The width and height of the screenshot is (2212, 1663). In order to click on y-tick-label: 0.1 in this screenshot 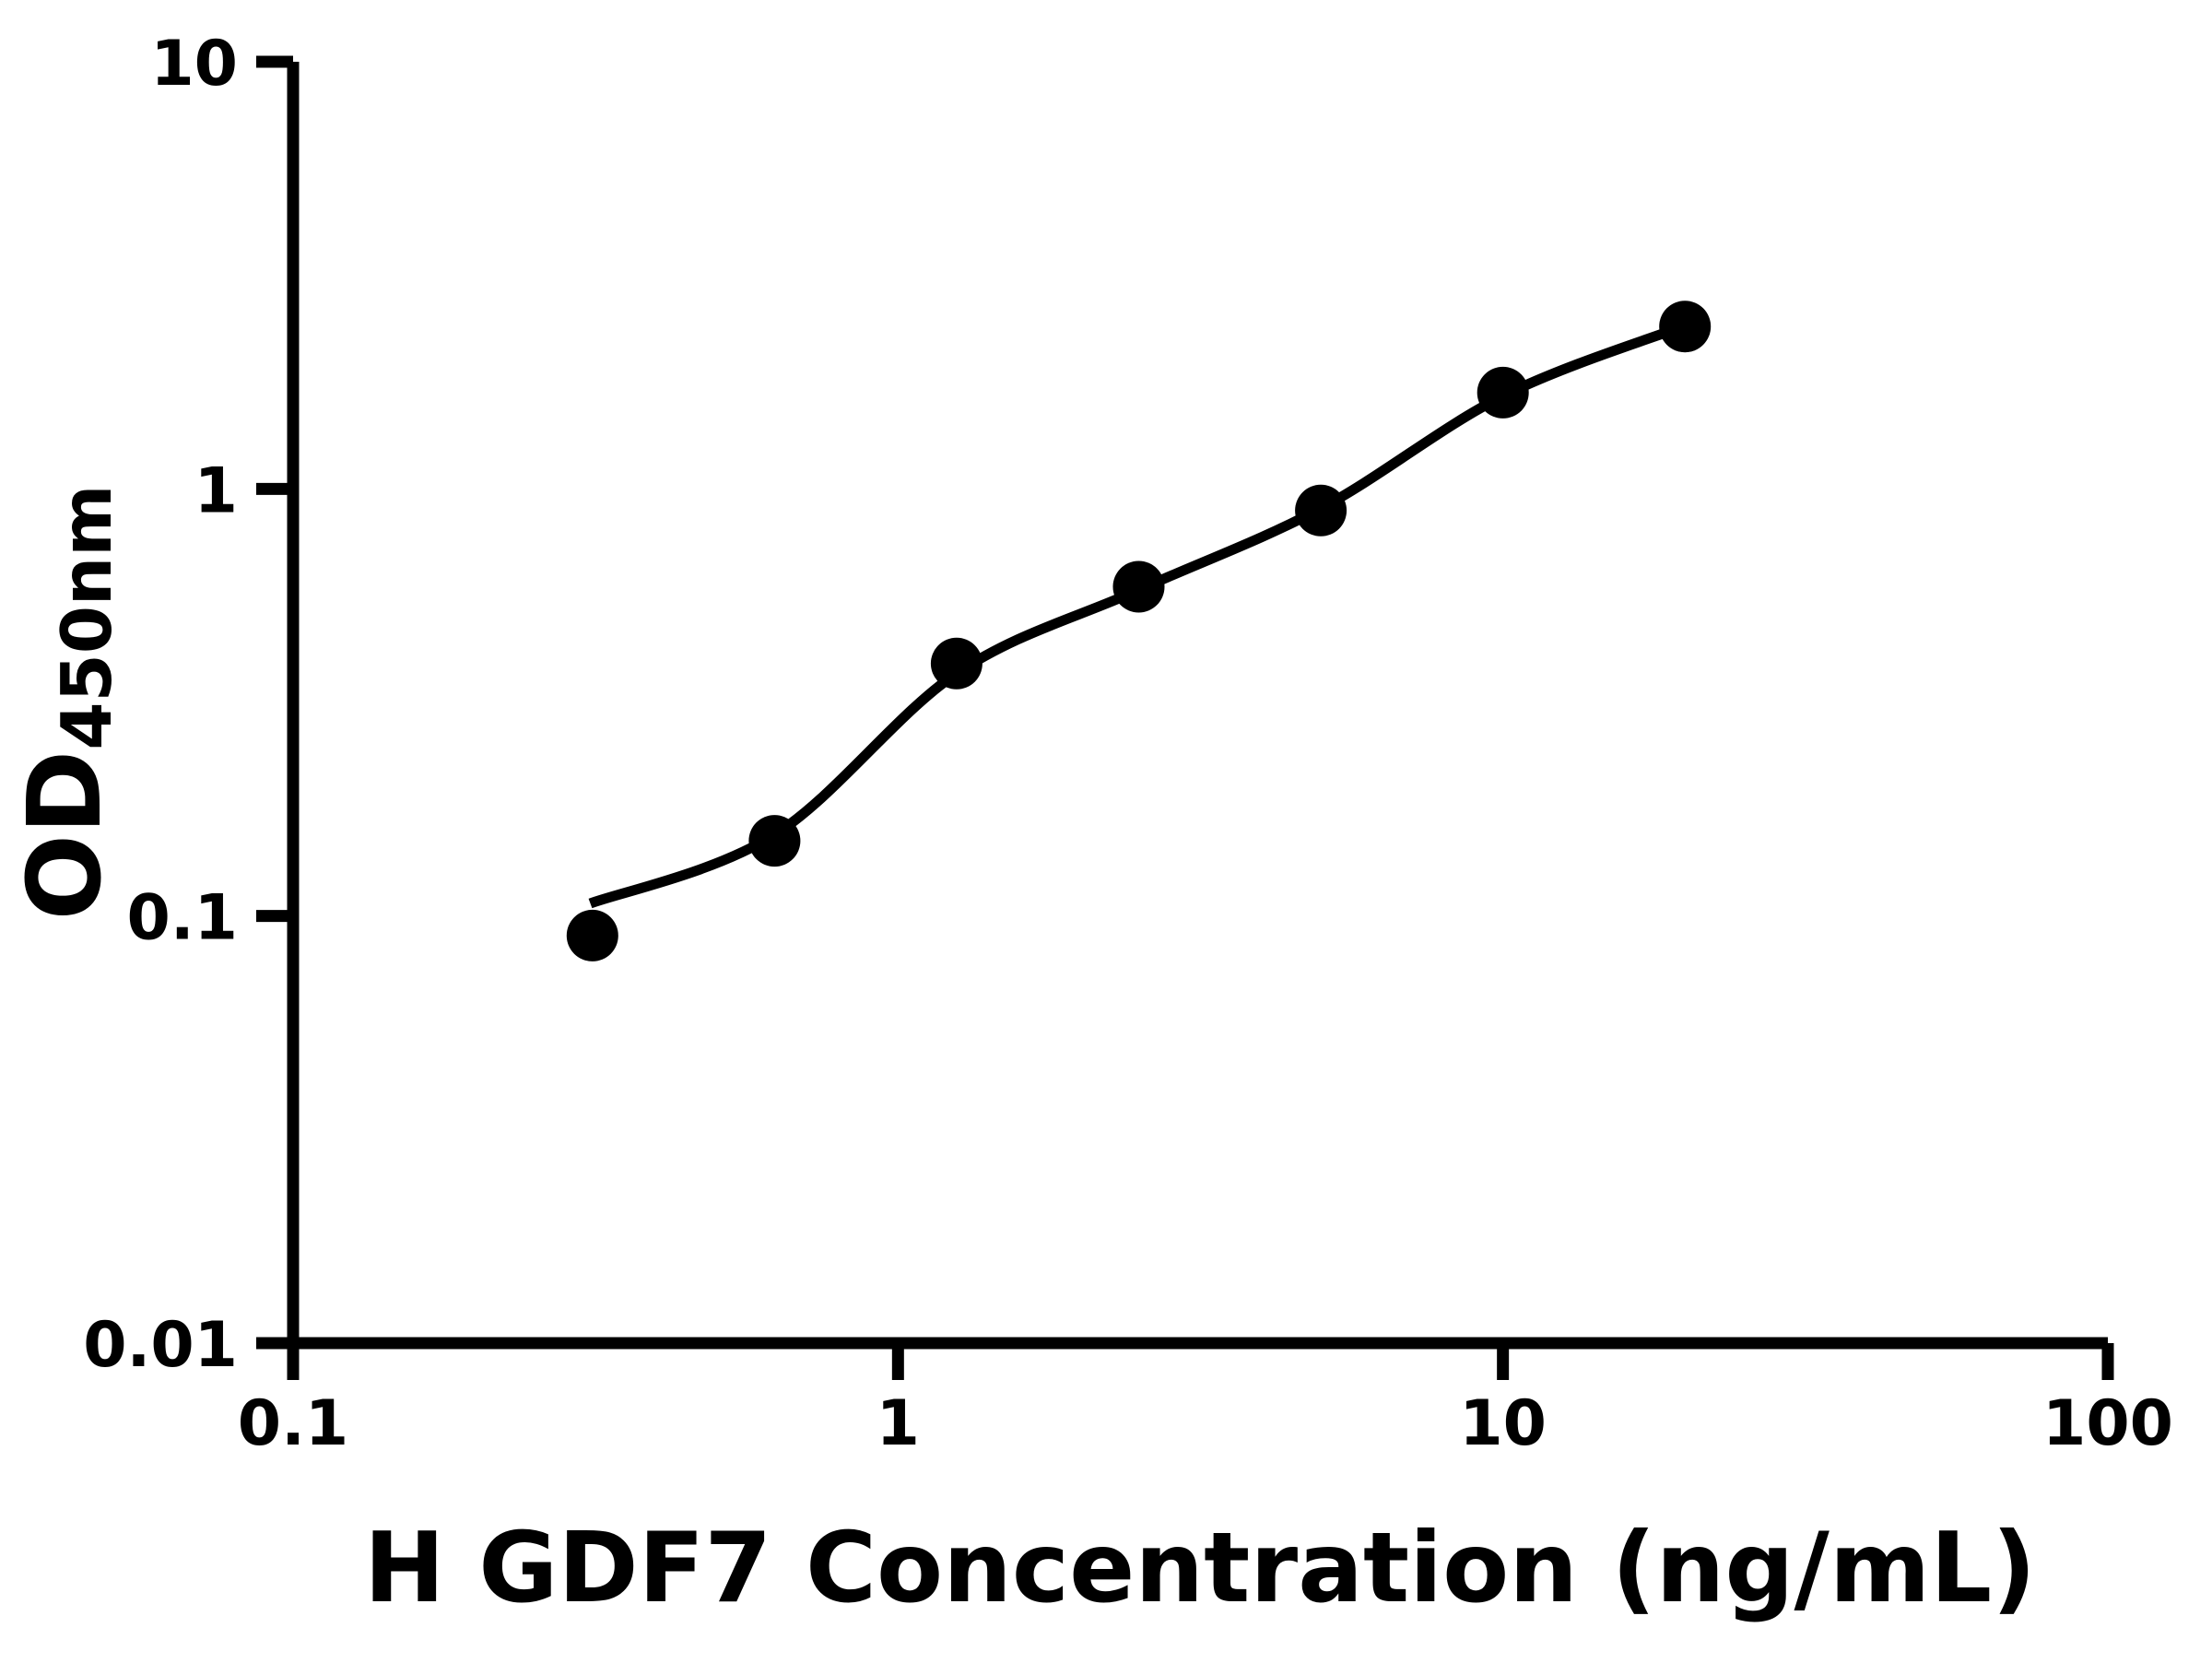, I will do `click(182, 918)`.